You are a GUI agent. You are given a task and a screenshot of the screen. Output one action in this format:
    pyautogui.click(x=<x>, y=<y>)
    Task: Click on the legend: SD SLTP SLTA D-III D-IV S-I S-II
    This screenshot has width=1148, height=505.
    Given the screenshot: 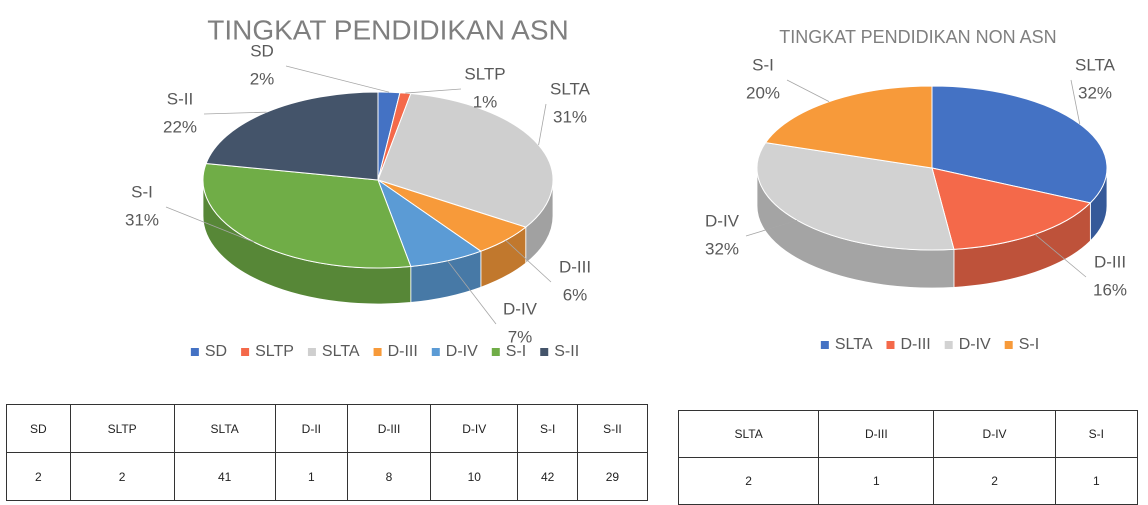 What is the action you would take?
    pyautogui.click(x=384, y=351)
    